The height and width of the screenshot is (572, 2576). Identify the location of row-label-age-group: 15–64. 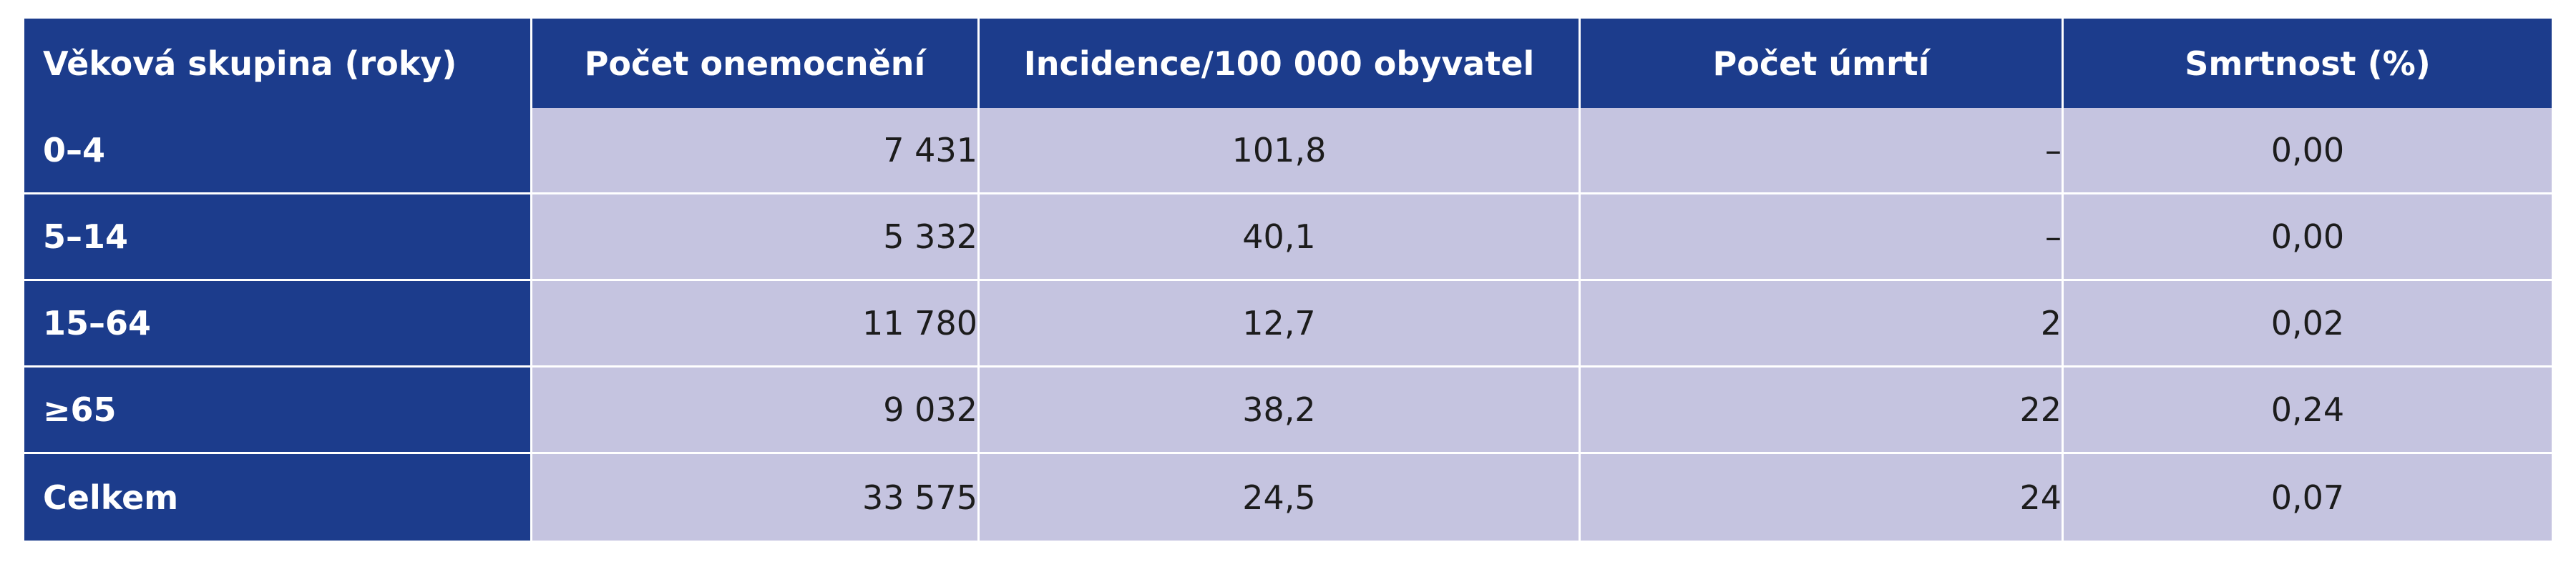
(278, 324).